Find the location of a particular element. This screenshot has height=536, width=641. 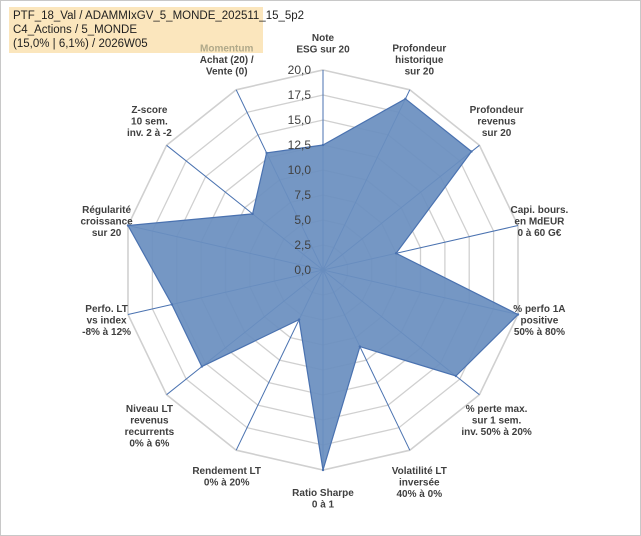

axis-label: Rendement LT 0% à 20% is located at coordinates (226, 477).